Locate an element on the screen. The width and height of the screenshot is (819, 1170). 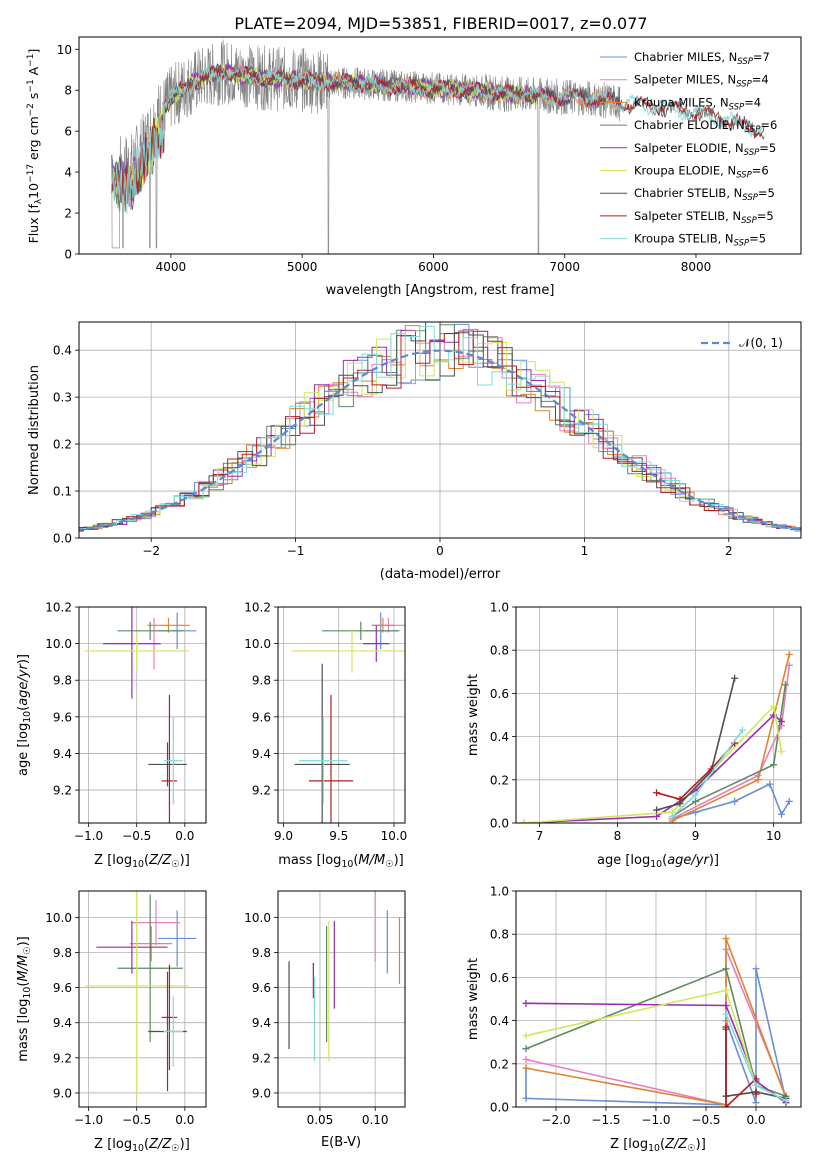
plot-area-age-weight is located at coordinates (656, 737).